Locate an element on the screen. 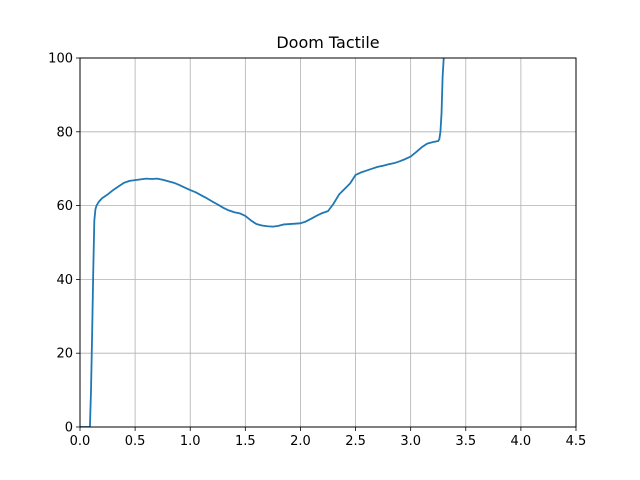 The image size is (640, 480). y-tick-label: 100 is located at coordinates (60, 59).